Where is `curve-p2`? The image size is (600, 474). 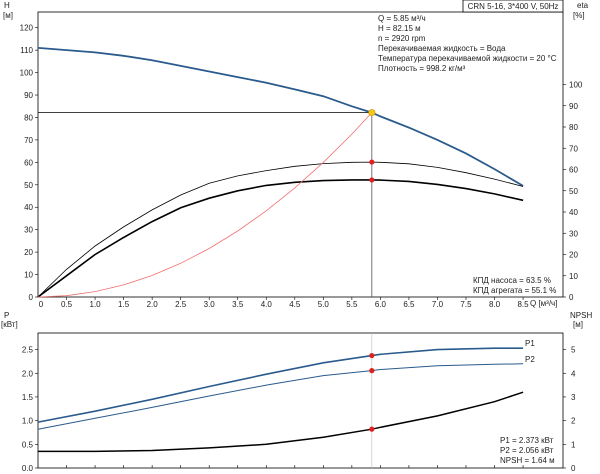 curve-p2 is located at coordinates (280, 396).